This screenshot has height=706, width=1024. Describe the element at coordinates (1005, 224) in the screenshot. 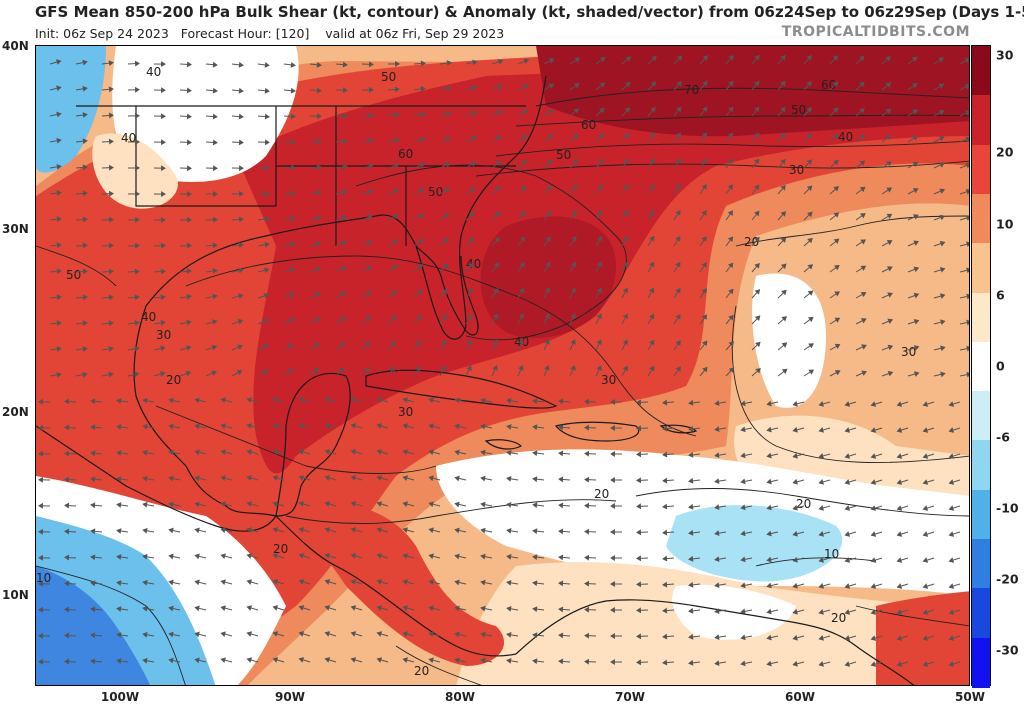

I see `colorbar-label: 10` at that location.